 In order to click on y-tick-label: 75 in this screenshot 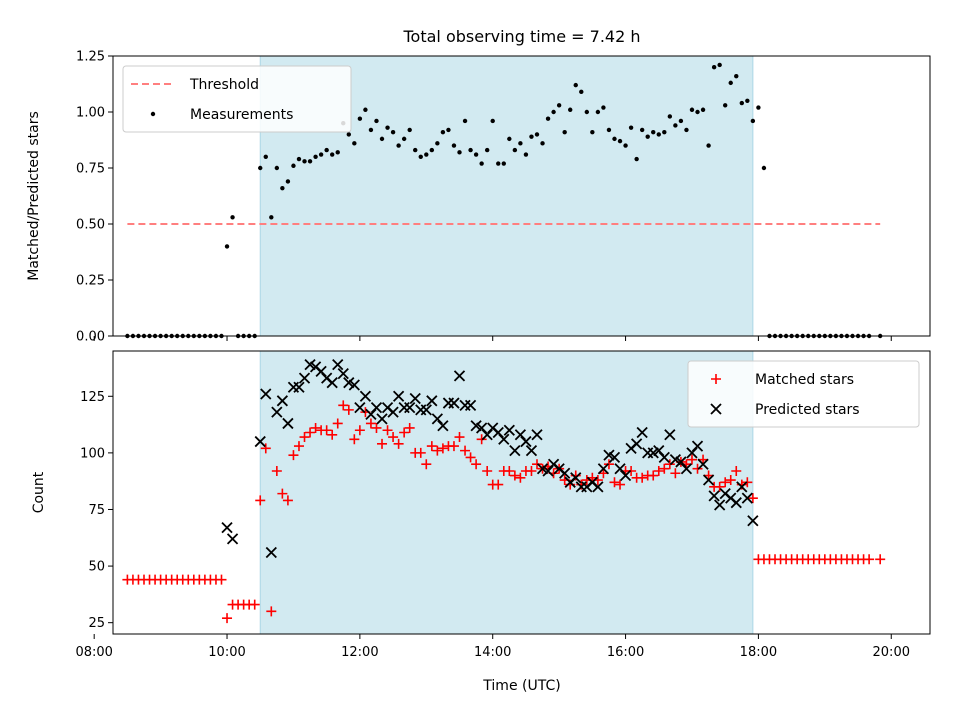, I will do `click(96, 510)`.